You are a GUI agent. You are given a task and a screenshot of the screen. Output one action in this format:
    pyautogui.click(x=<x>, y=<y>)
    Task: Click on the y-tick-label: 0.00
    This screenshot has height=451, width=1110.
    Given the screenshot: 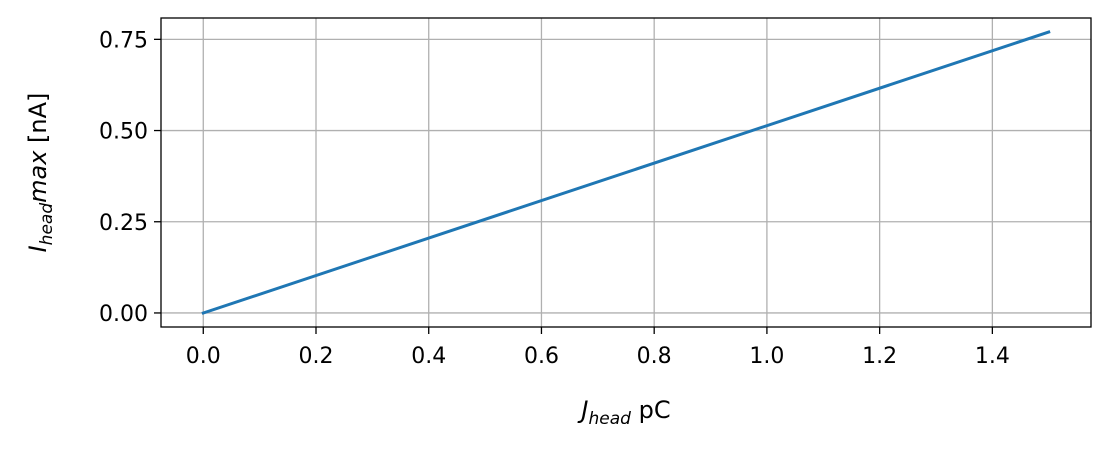 What is the action you would take?
    pyautogui.click(x=123, y=314)
    